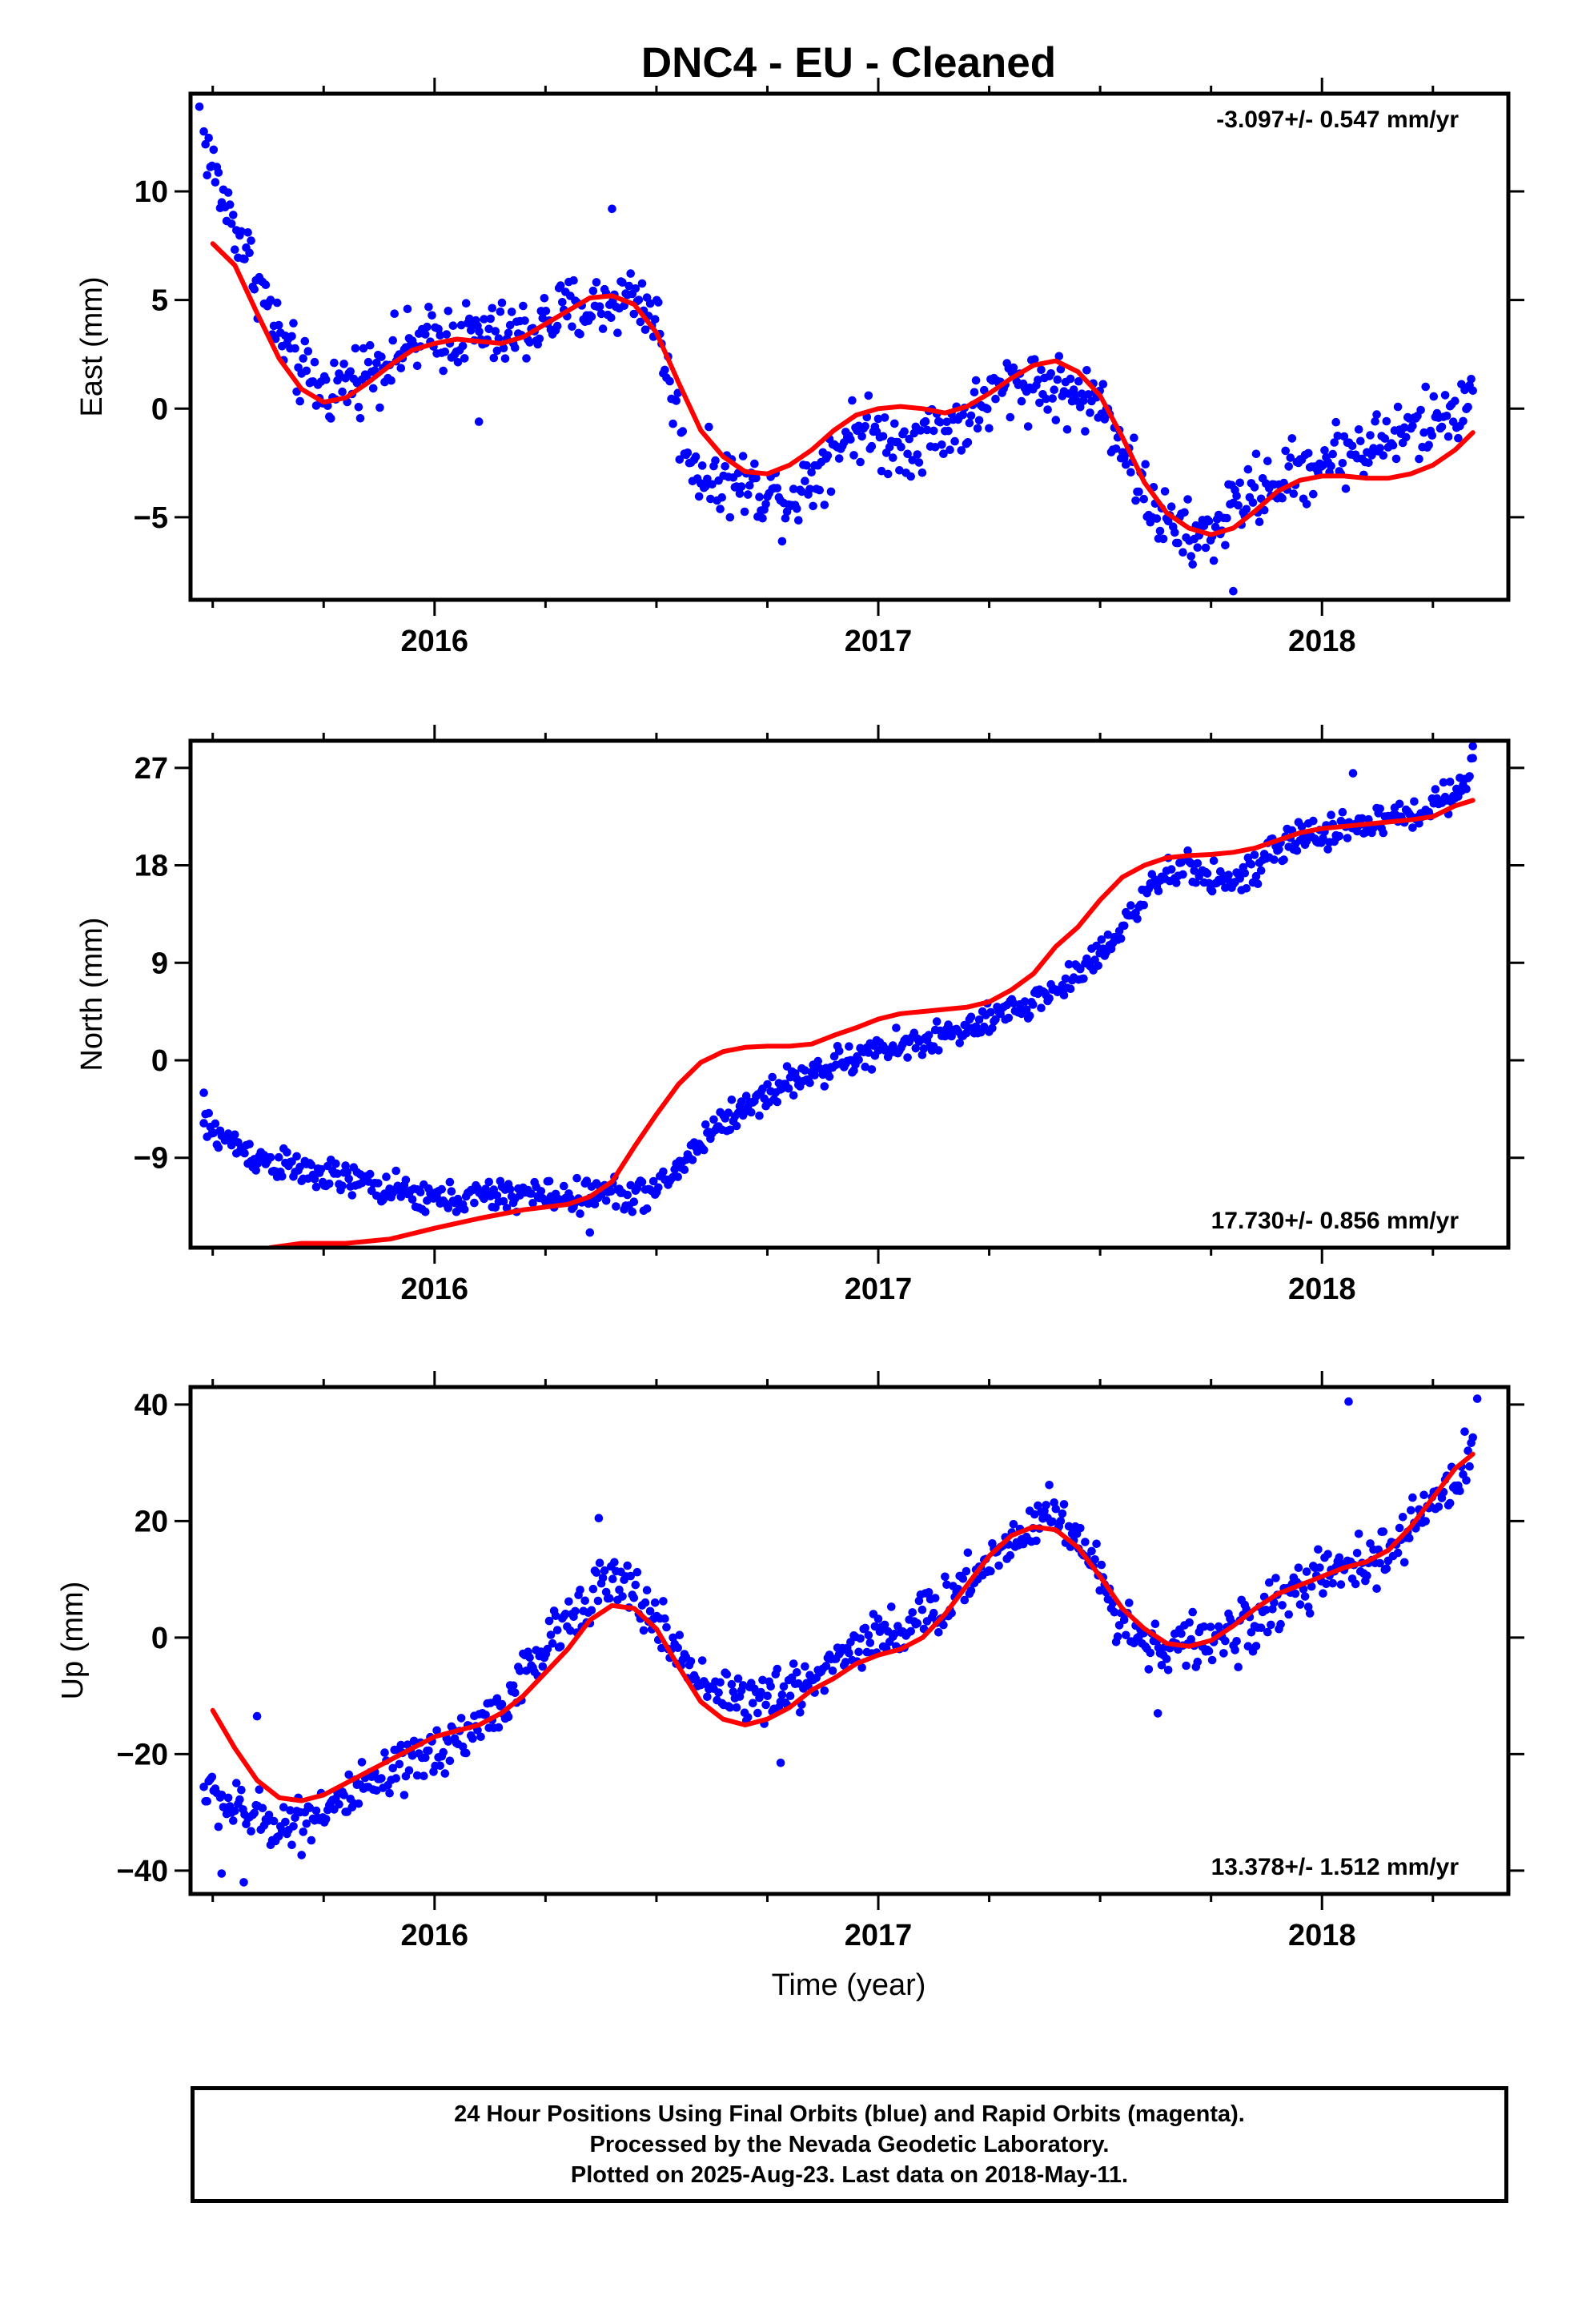  What do you see at coordinates (92, 346) in the screenshot?
I see `y-axis-label: East (mm)` at bounding box center [92, 346].